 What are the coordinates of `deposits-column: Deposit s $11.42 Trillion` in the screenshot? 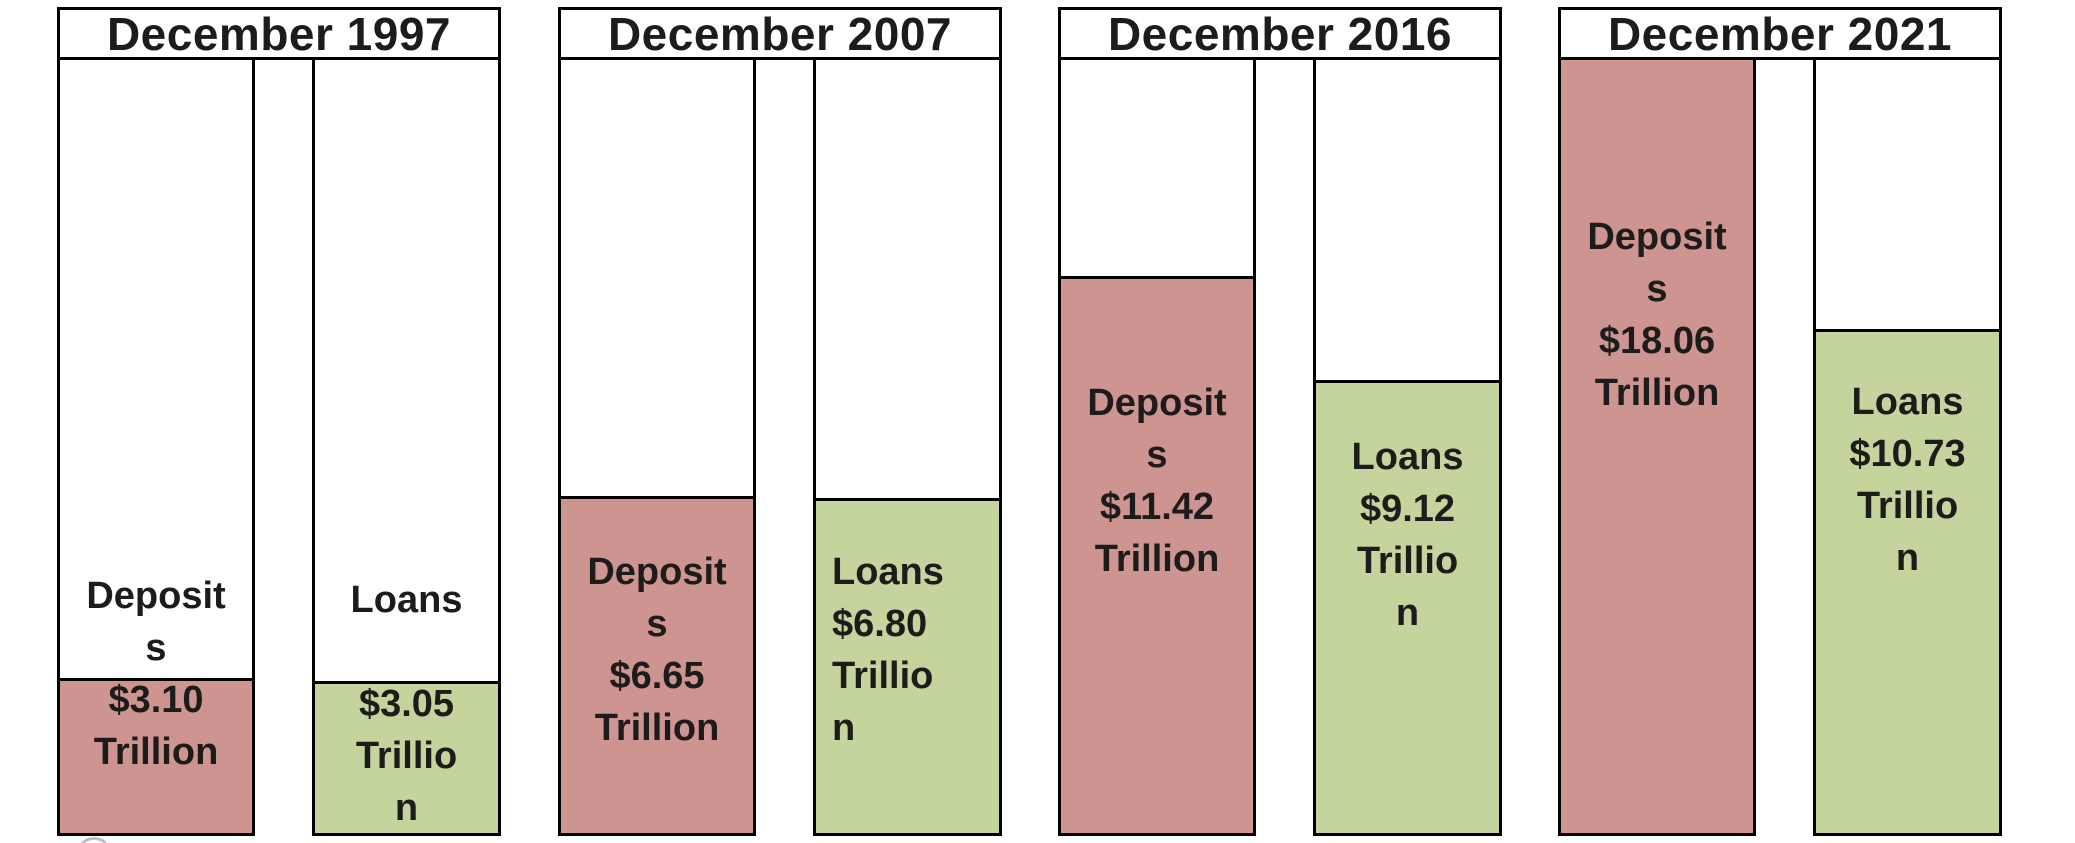 It's located at (1157, 448).